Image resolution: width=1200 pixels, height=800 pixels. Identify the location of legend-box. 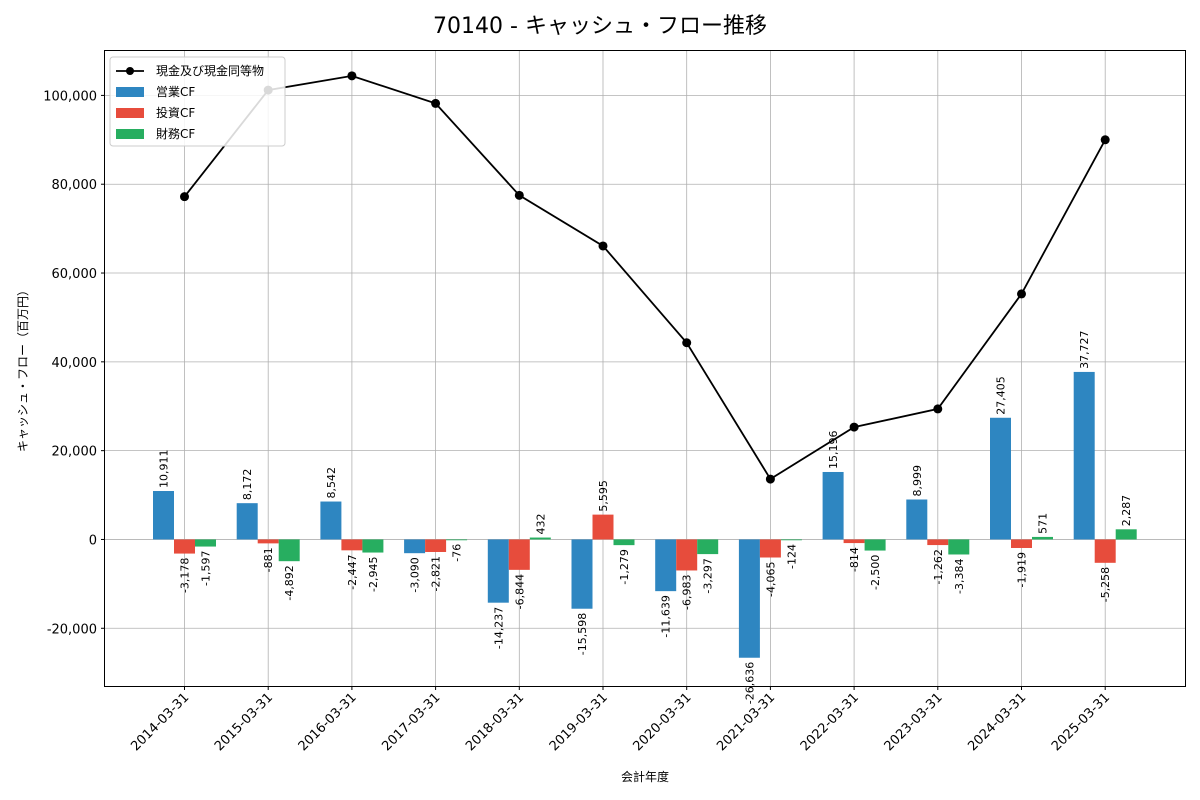
(197, 101).